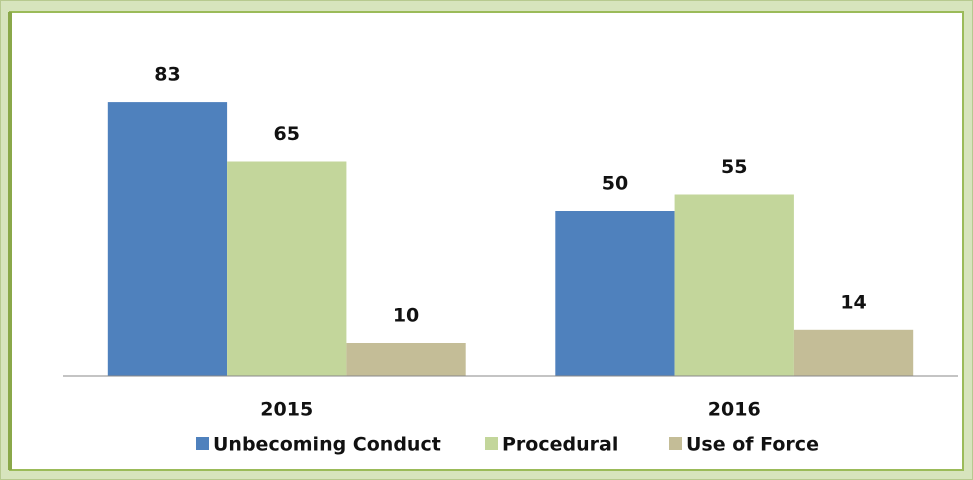 This screenshot has height=480, width=973. Describe the element at coordinates (752, 445) in the screenshot. I see `legend-label: Use of Force` at that location.